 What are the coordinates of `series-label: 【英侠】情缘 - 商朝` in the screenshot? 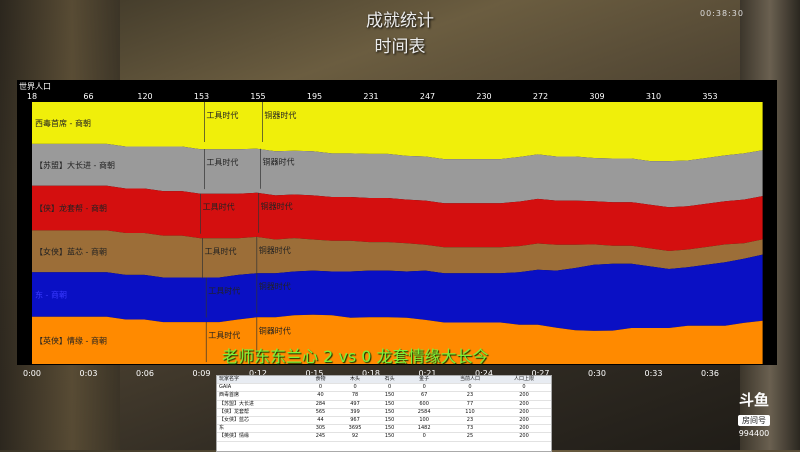 It's located at (71, 340).